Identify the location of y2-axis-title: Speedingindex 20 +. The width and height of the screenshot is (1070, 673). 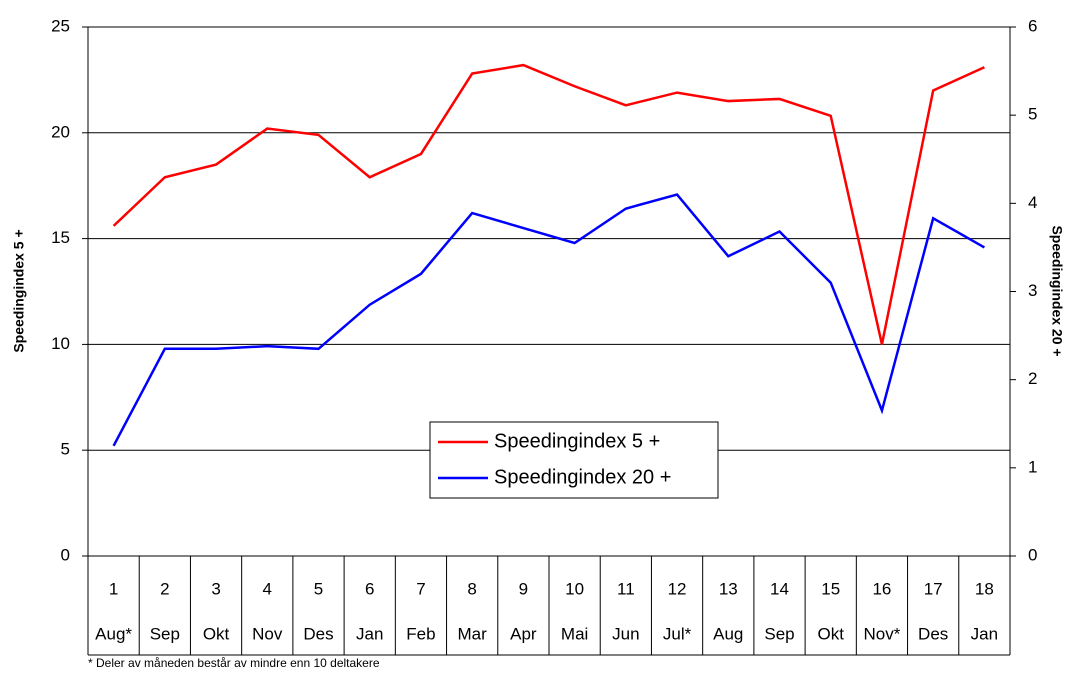
(1057, 290).